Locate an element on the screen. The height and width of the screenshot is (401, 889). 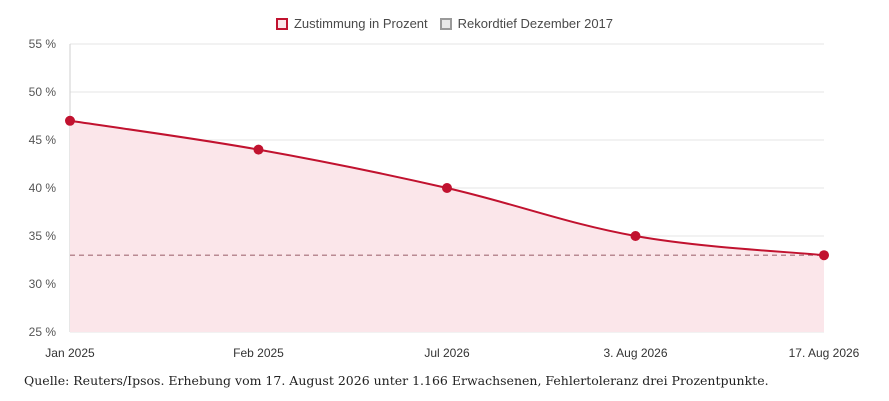
y-tick-label: 25 % is located at coordinates (43, 332).